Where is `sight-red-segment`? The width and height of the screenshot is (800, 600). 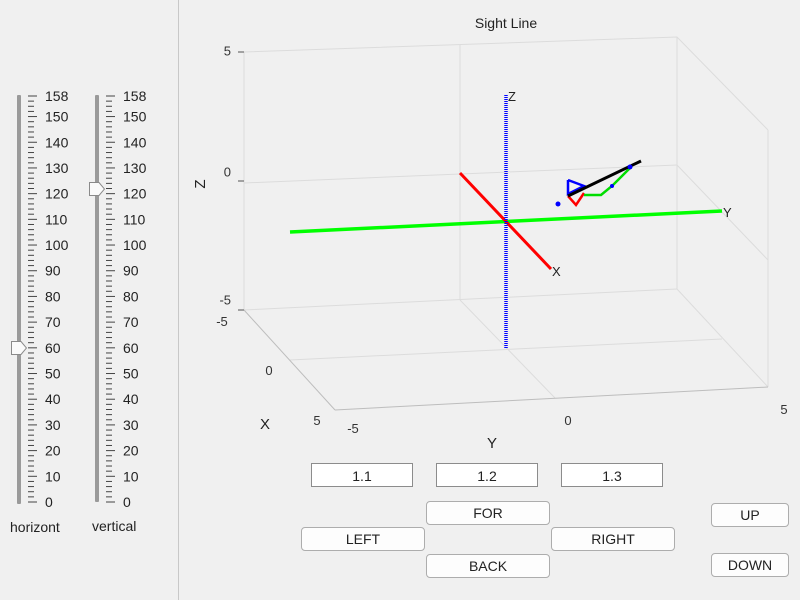 sight-red-segment is located at coordinates (576, 200).